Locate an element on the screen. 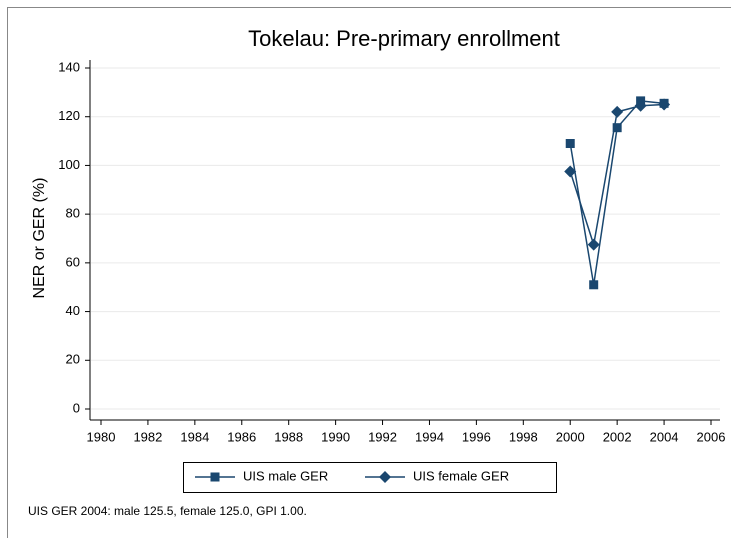  x-tick-label: 2002 is located at coordinates (617, 436).